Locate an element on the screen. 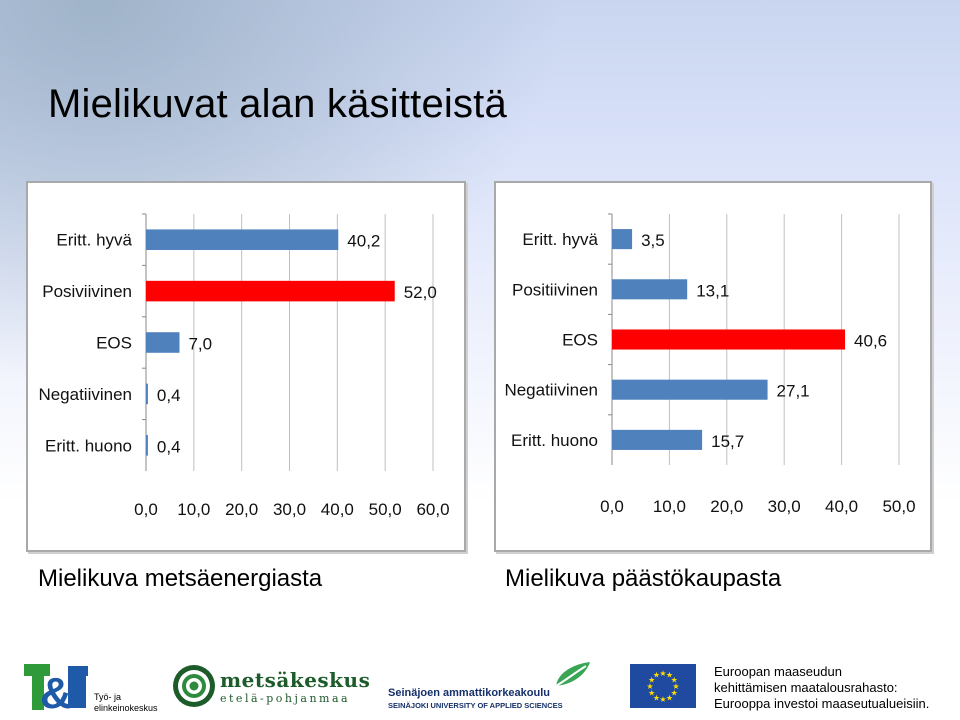 Image resolution: width=960 pixels, height=720 pixels. target-icon is located at coordinates (194, 686).